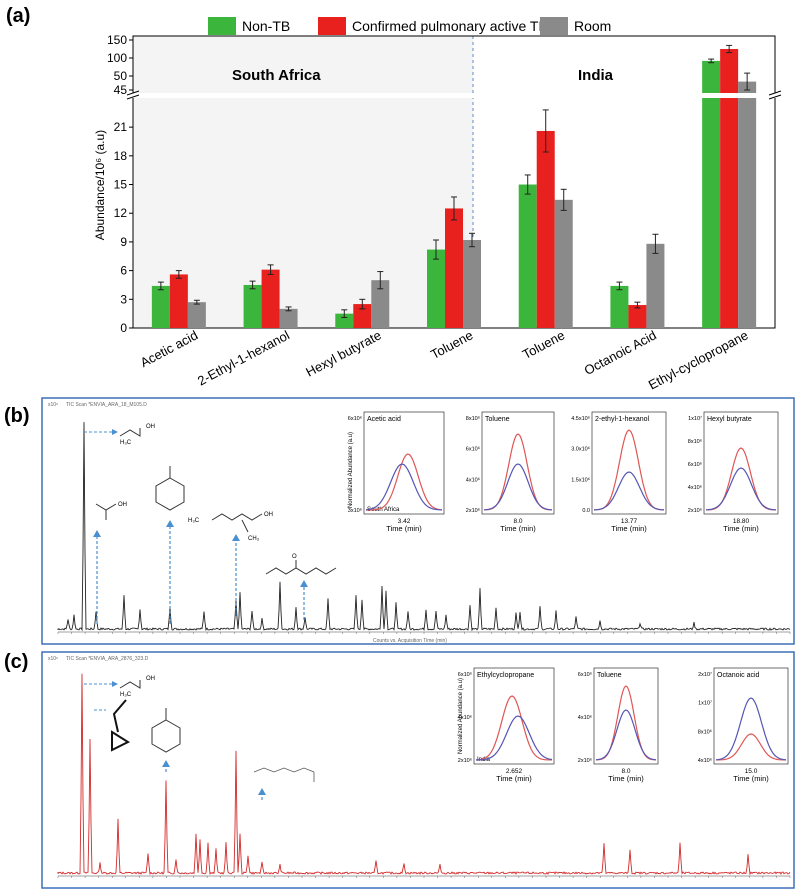 This screenshot has width=800, height=893. I want to click on y-tick-label-18: 18, so click(121, 156).